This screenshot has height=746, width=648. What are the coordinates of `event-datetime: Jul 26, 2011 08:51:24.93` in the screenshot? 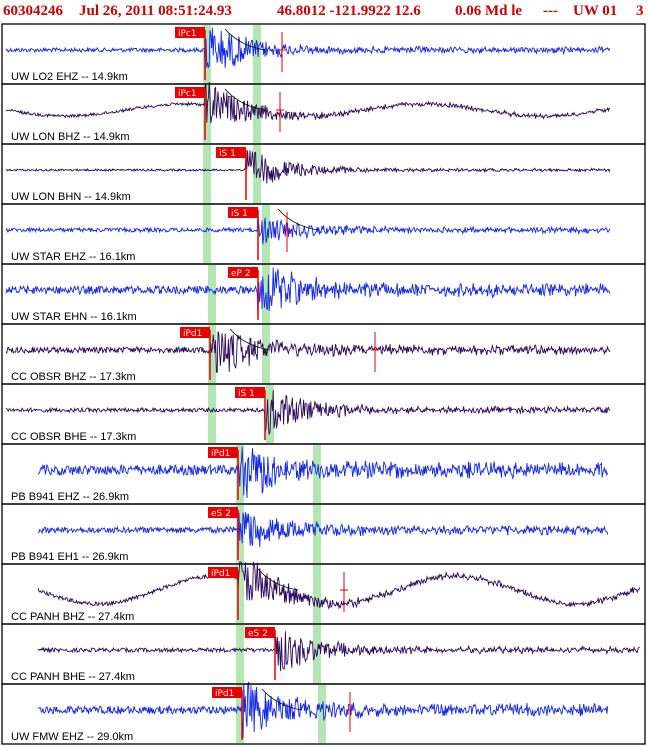 It's located at (155, 11).